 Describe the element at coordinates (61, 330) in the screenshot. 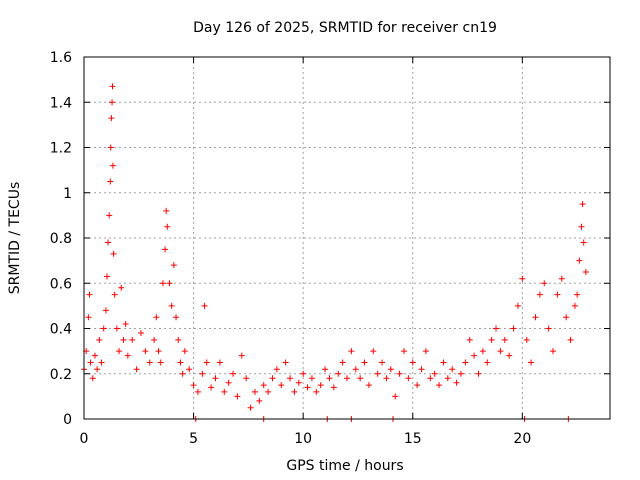

I see `y-tick-label: 0.4` at that location.